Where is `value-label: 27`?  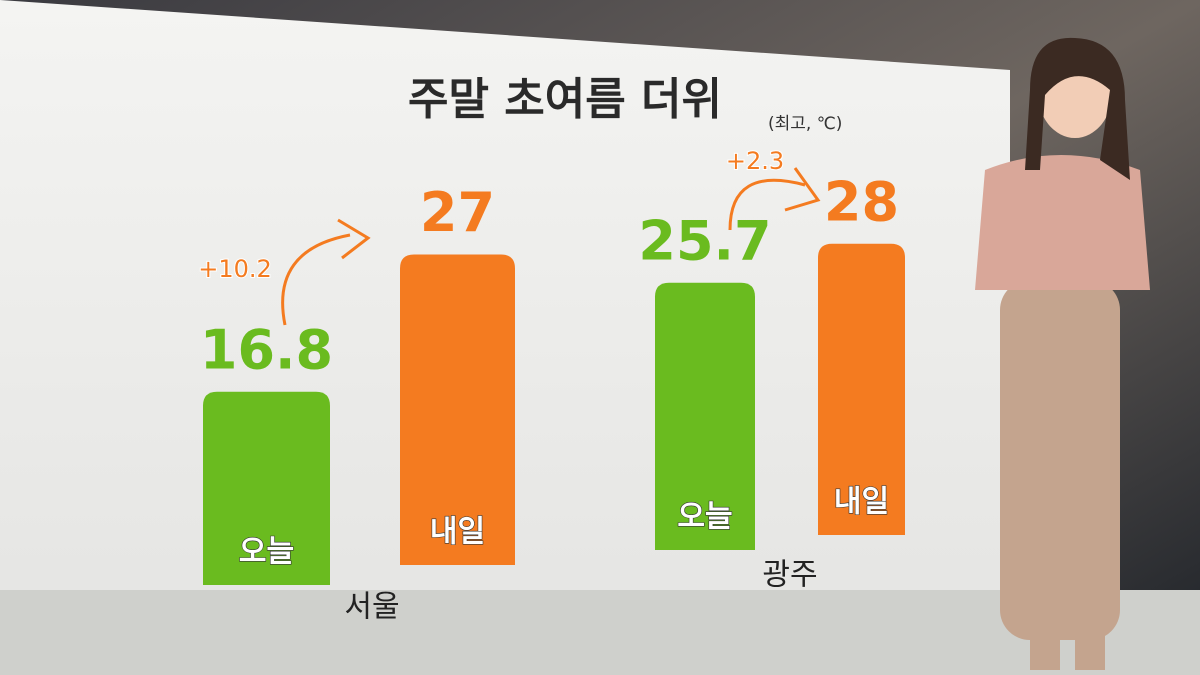
value-label: 27 is located at coordinates (457, 212).